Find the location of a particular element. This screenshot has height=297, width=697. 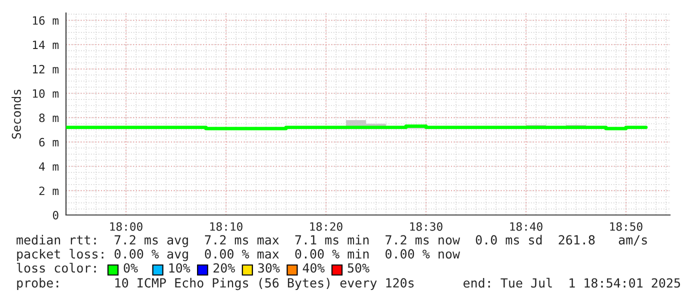

x-tick-label: 18:10 is located at coordinates (226, 226).